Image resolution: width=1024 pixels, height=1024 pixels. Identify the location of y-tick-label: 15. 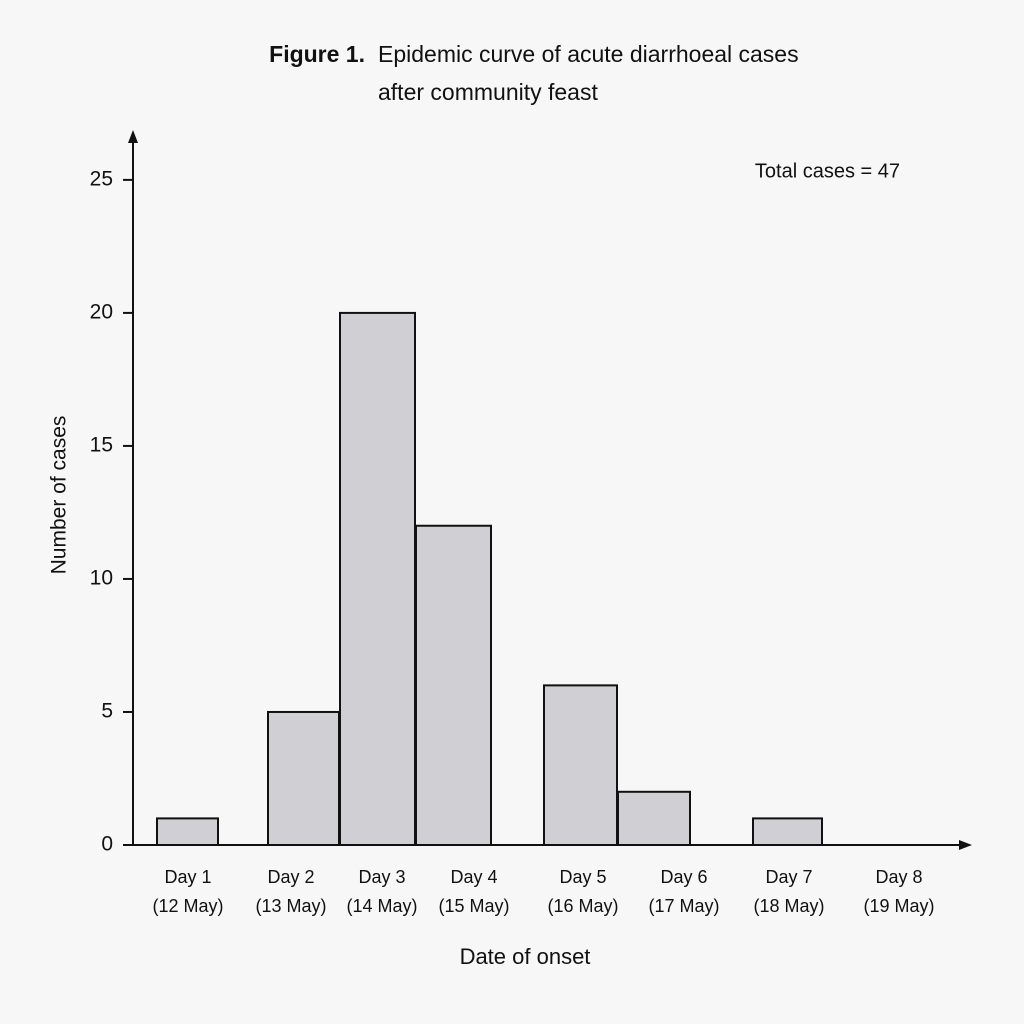
(101, 444).